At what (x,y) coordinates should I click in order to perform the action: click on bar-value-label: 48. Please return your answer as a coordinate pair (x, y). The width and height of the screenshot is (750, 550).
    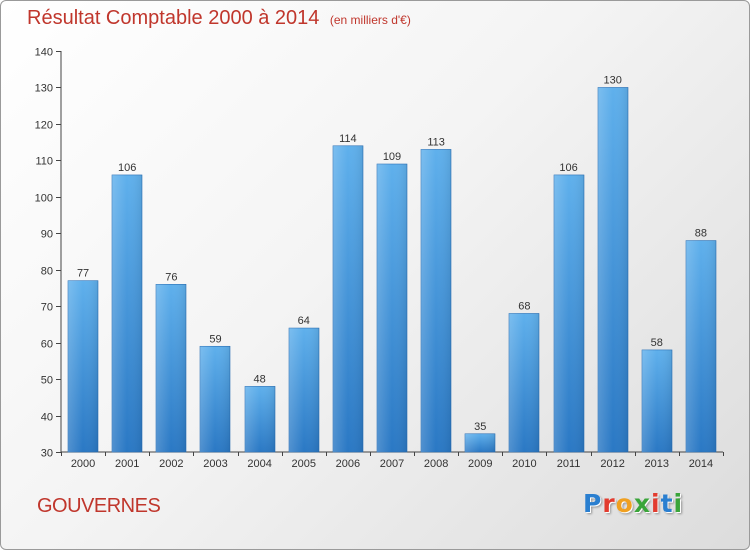
    Looking at the image, I should click on (259, 379).